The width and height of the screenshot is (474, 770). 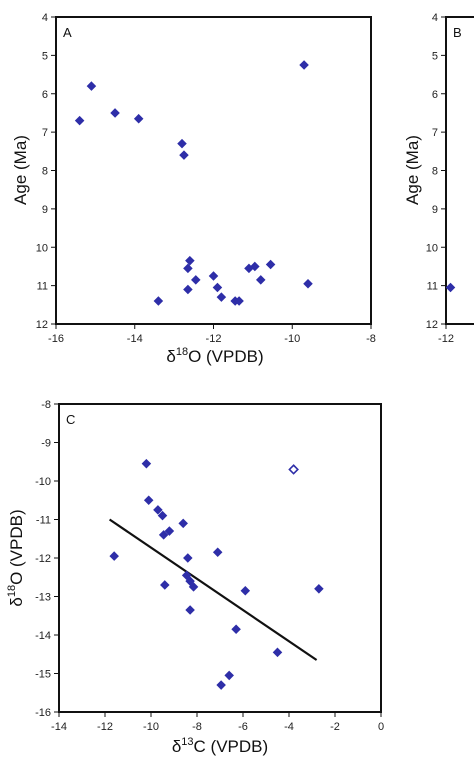 I want to click on panel-c-x-ticks: -14 -12 -10 -8 -6 -4 -2 0, so click(x=217, y=722).